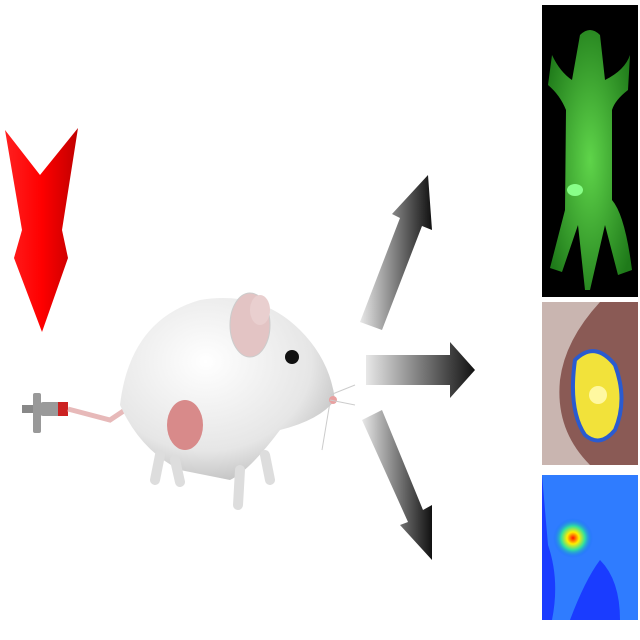  Describe the element at coordinates (41, 230) in the screenshot. I see `injection-arrow` at that location.